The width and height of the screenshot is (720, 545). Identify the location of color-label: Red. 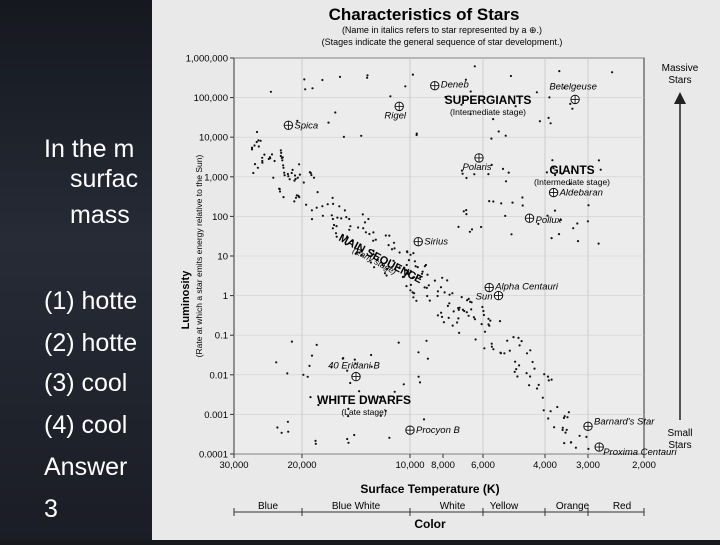
(622, 506).